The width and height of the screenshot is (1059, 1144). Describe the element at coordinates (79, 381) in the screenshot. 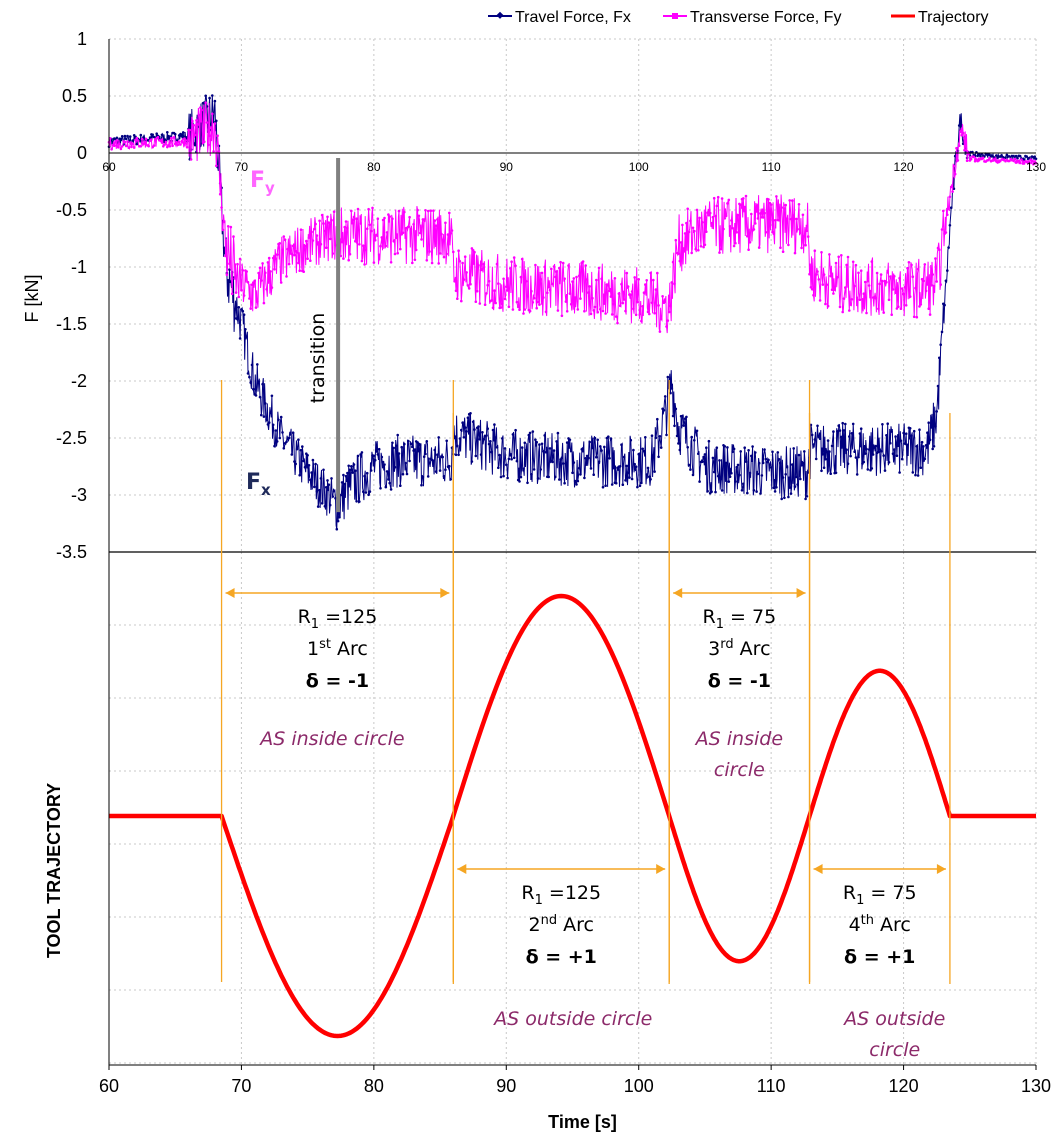

I see `y-tick-label: -2` at that location.